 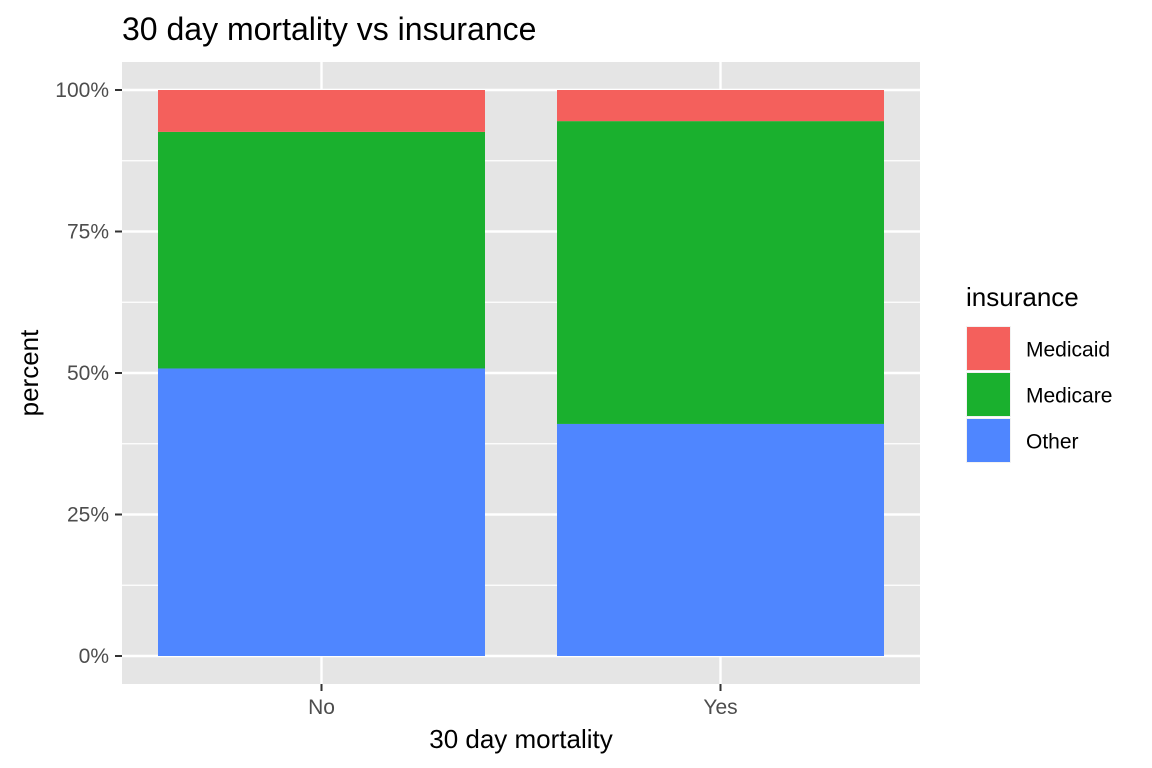 I want to click on y-tick-label: 0%, so click(x=94, y=656).